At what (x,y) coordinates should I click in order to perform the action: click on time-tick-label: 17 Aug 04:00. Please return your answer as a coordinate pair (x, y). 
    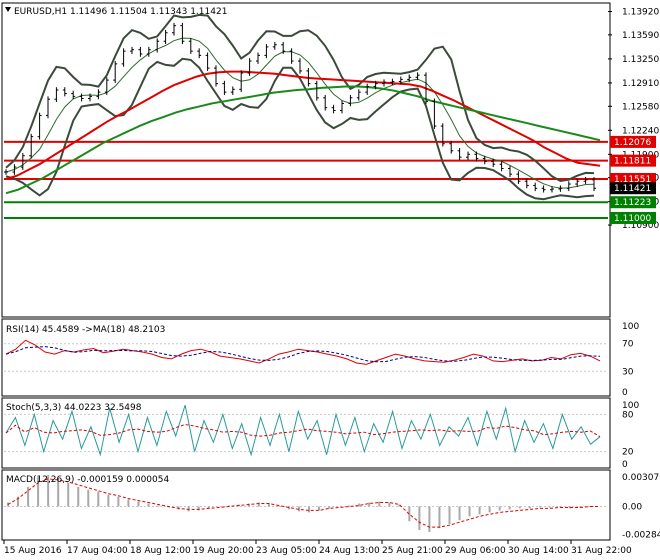
    Looking at the image, I should click on (97, 551).